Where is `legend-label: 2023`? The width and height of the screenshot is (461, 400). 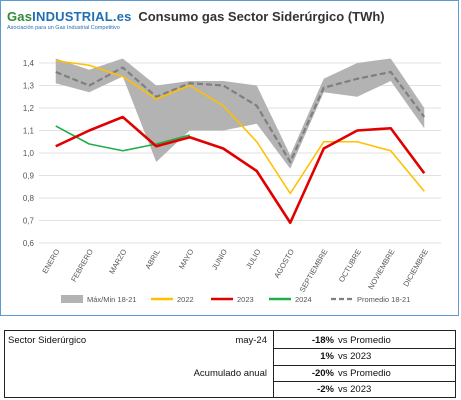
legend-label: 2023 is located at coordinates (245, 299).